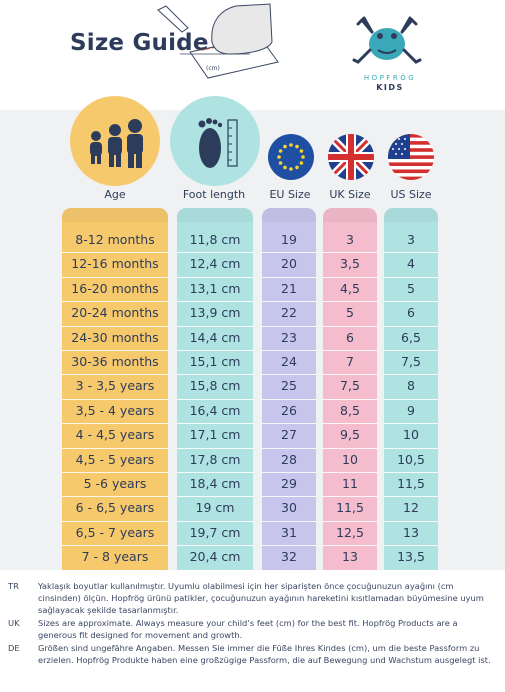 The height and width of the screenshot is (692, 505). Describe the element at coordinates (350, 557) in the screenshot. I see `uk-cell: 13` at that location.